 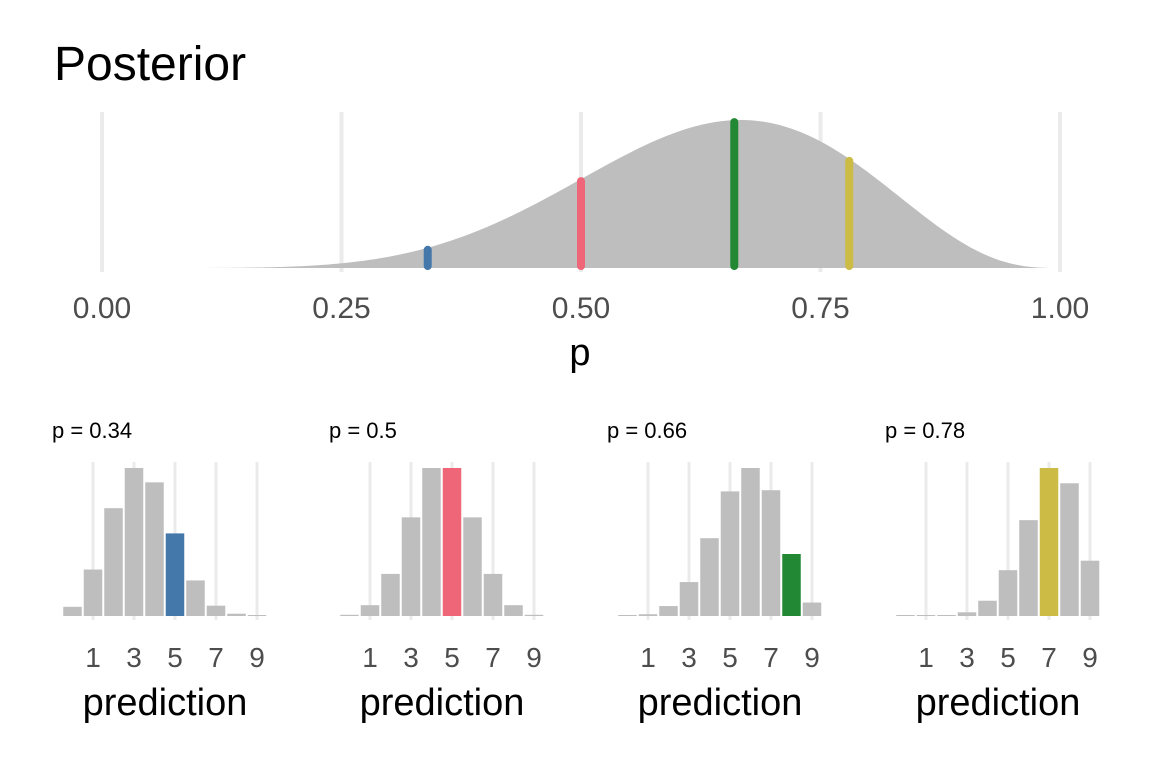 I want to click on posterior-x-tick-label: 0.25, so click(x=341, y=308).